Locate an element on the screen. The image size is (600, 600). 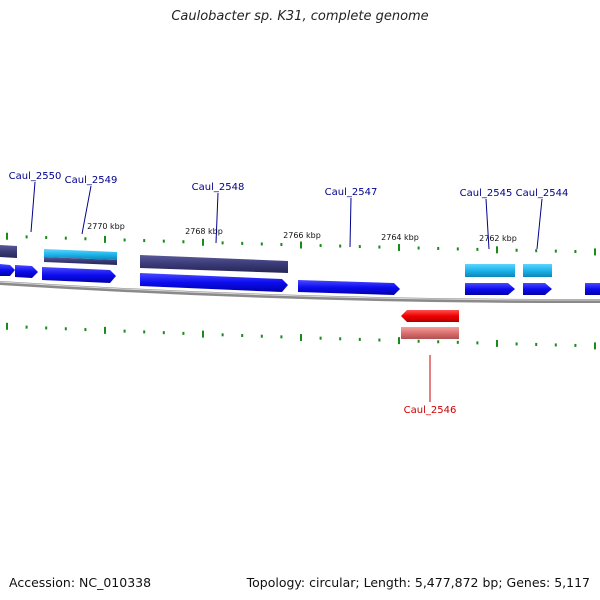
tick-marks-inner is located at coordinates (301, 336).